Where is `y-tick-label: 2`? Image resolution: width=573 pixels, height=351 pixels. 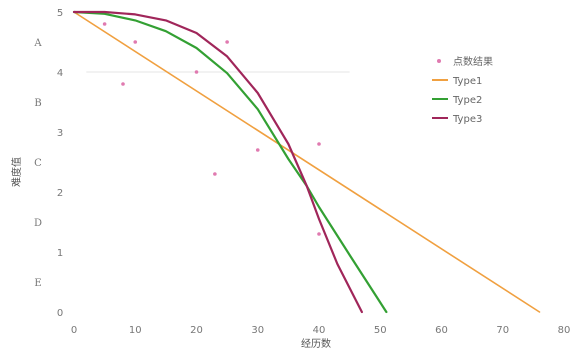 y-tick-label: 2 is located at coordinates (60, 193).